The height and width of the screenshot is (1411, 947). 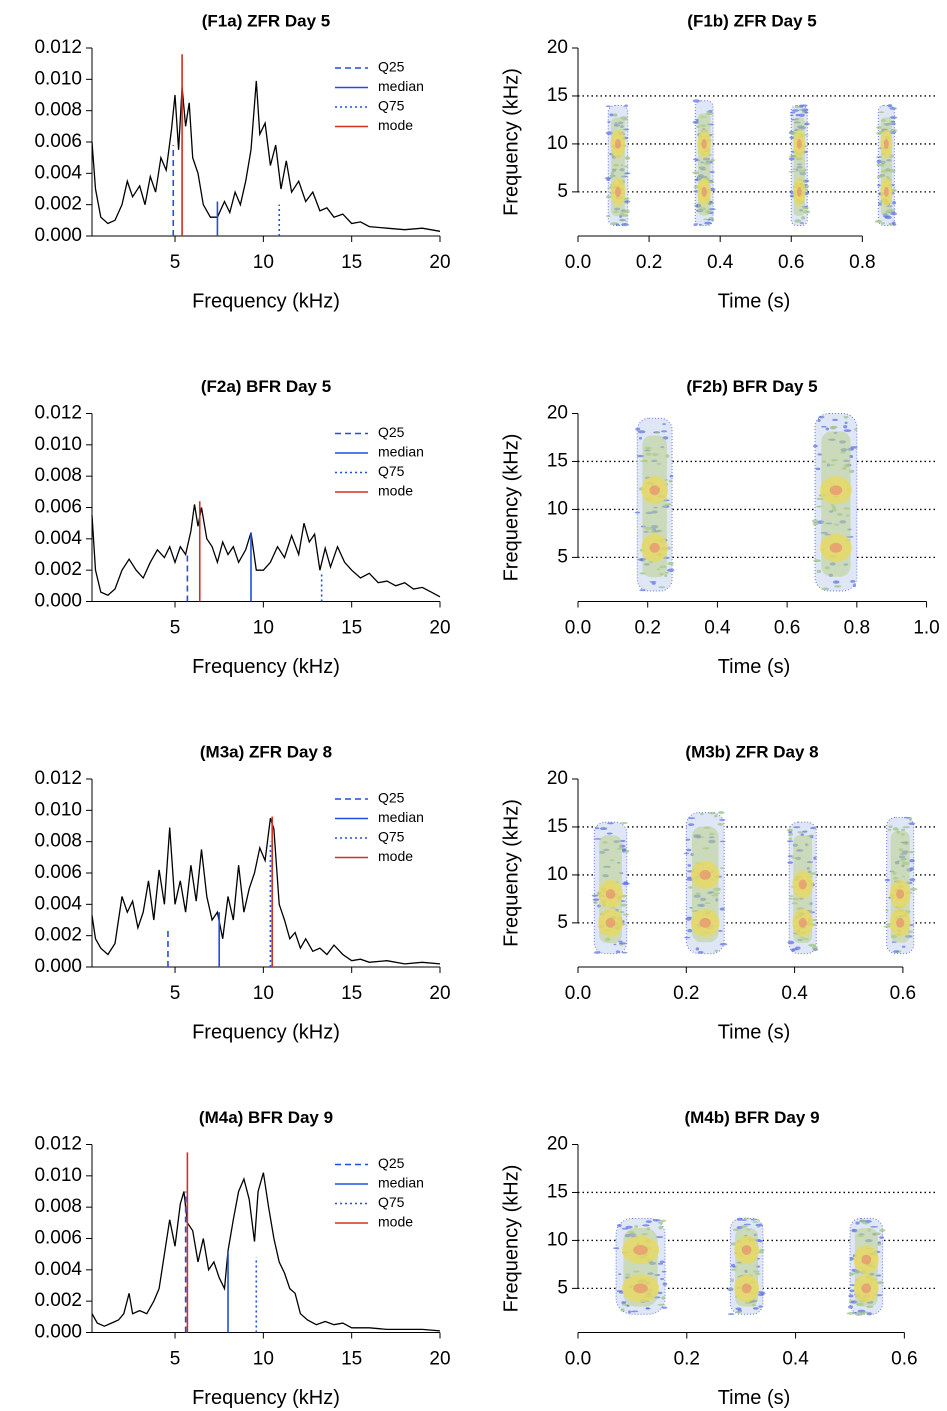 What do you see at coordinates (266, 667) in the screenshot?
I see `x-axis-title: Frequency (kHz)` at bounding box center [266, 667].